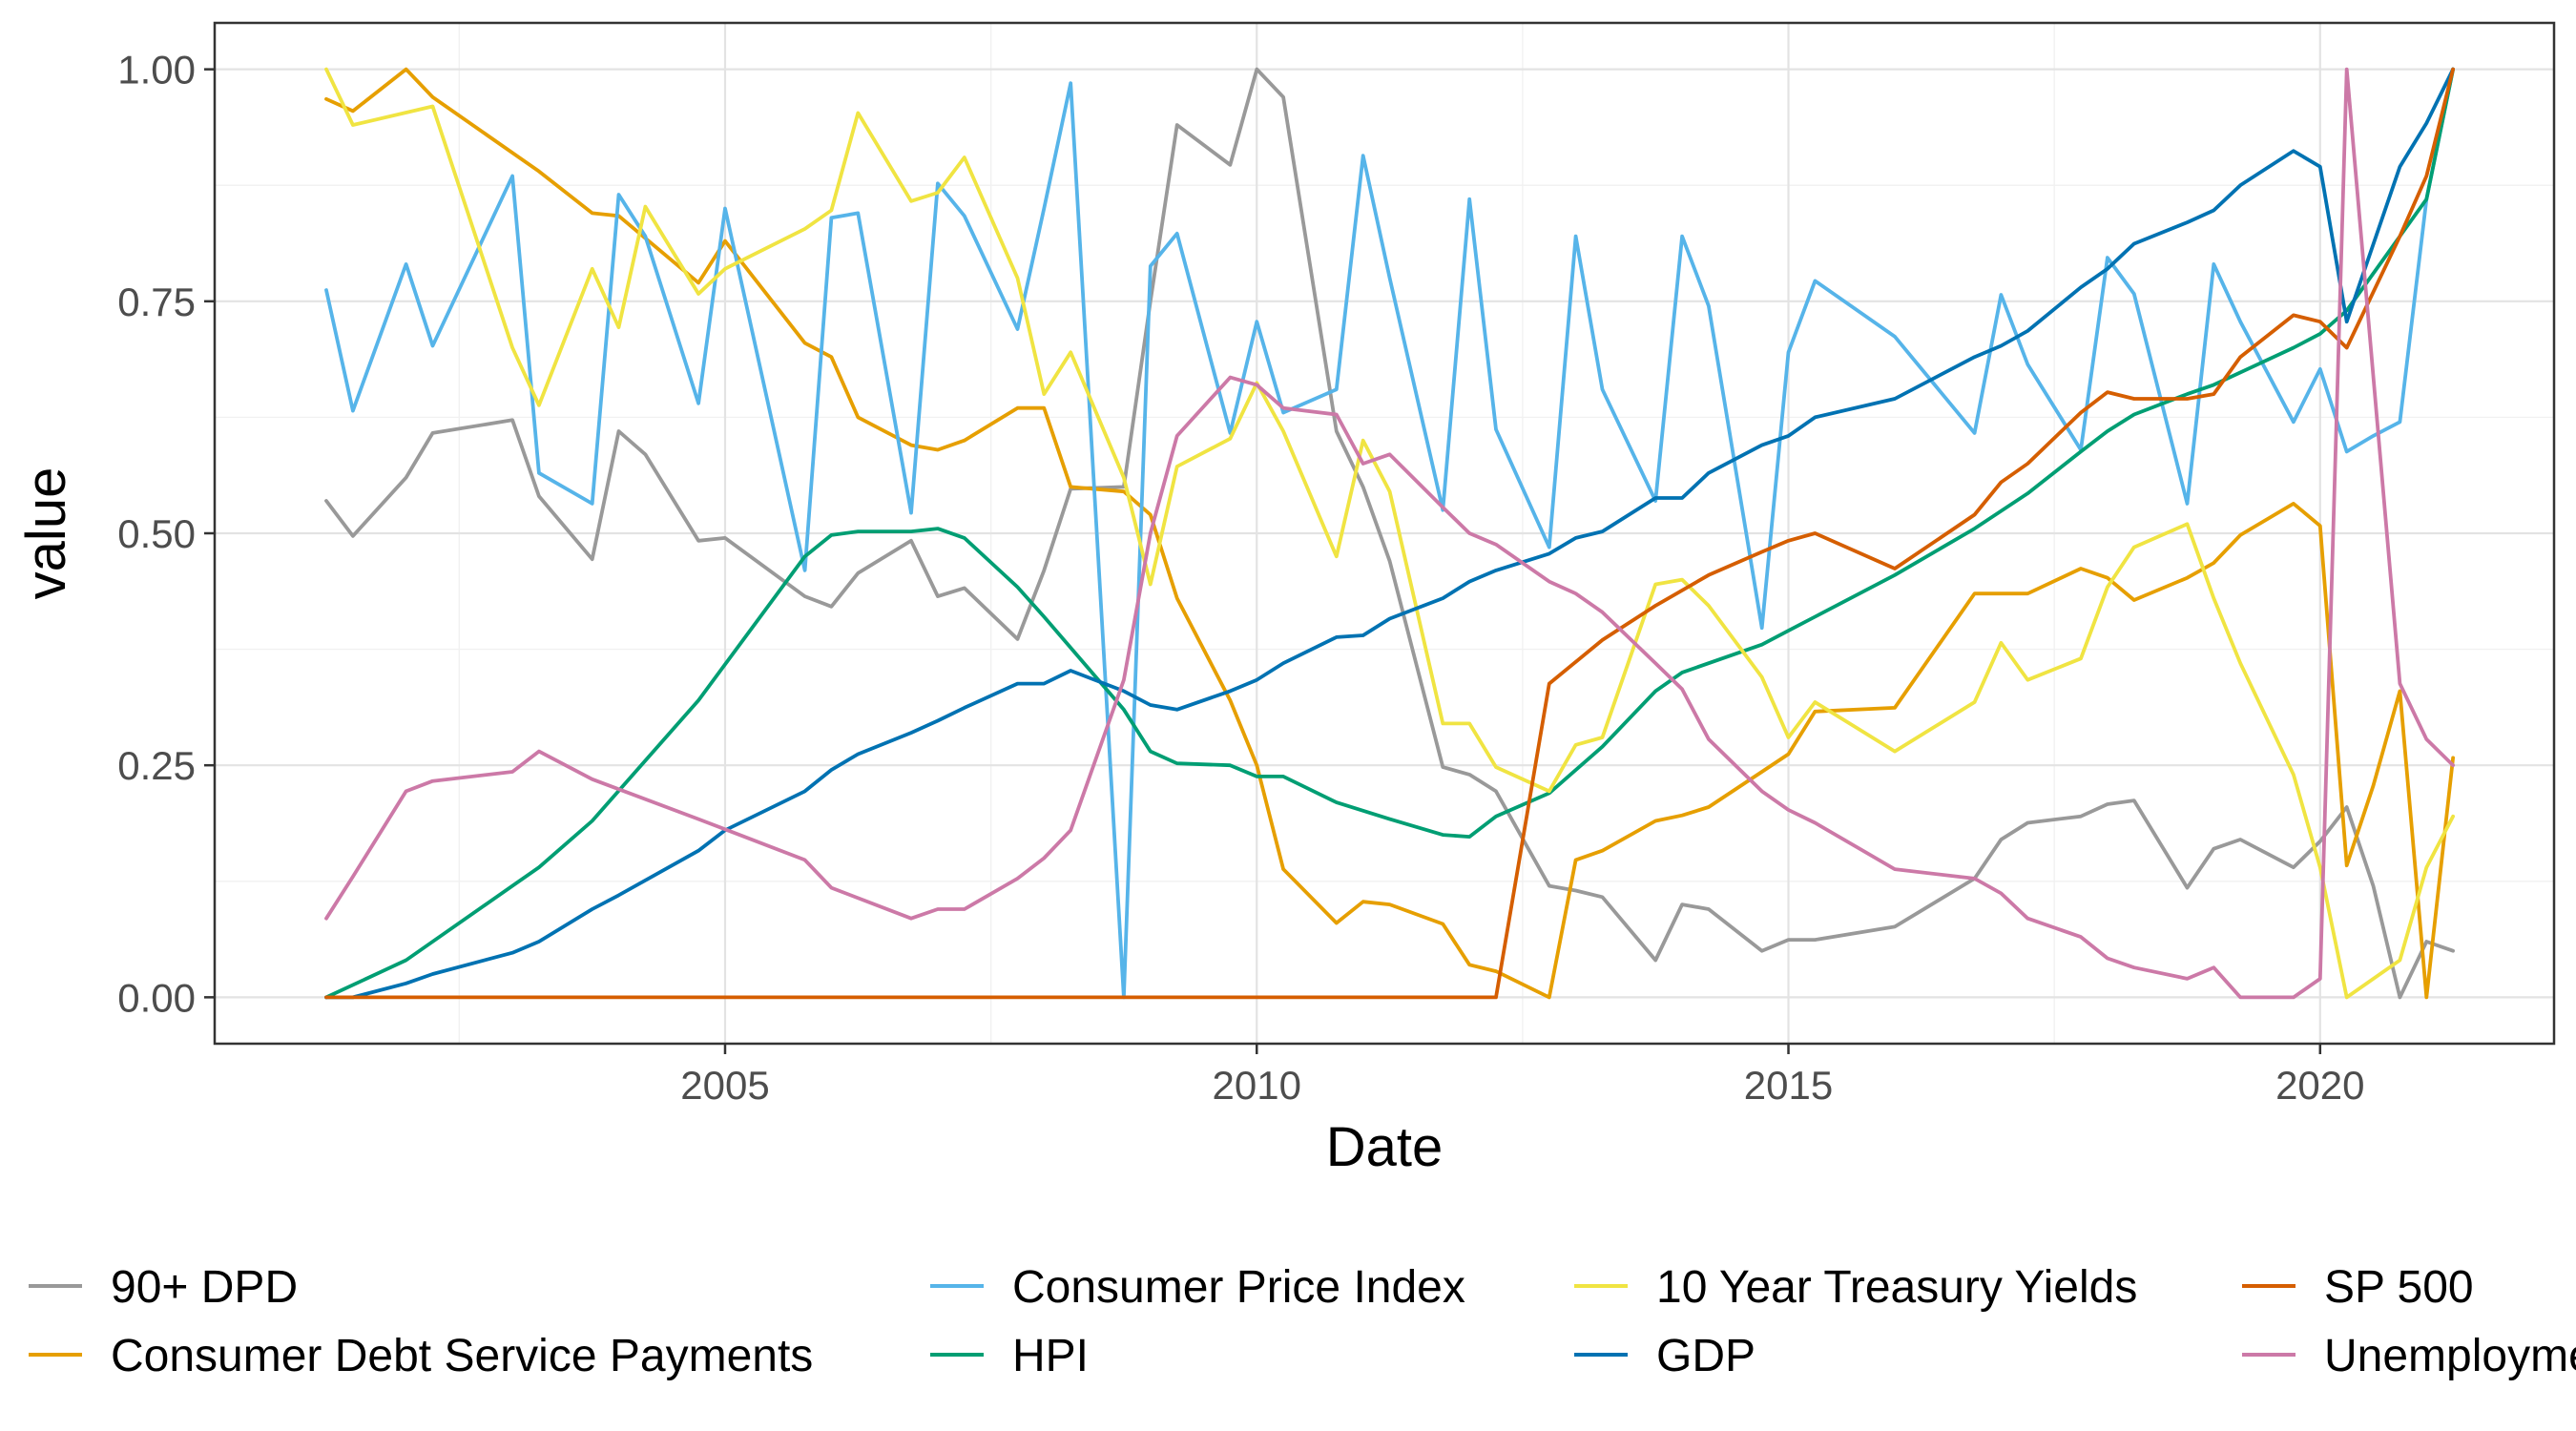 The width and height of the screenshot is (2576, 1431). I want to click on y-tick-label: 0.75, so click(156, 302).